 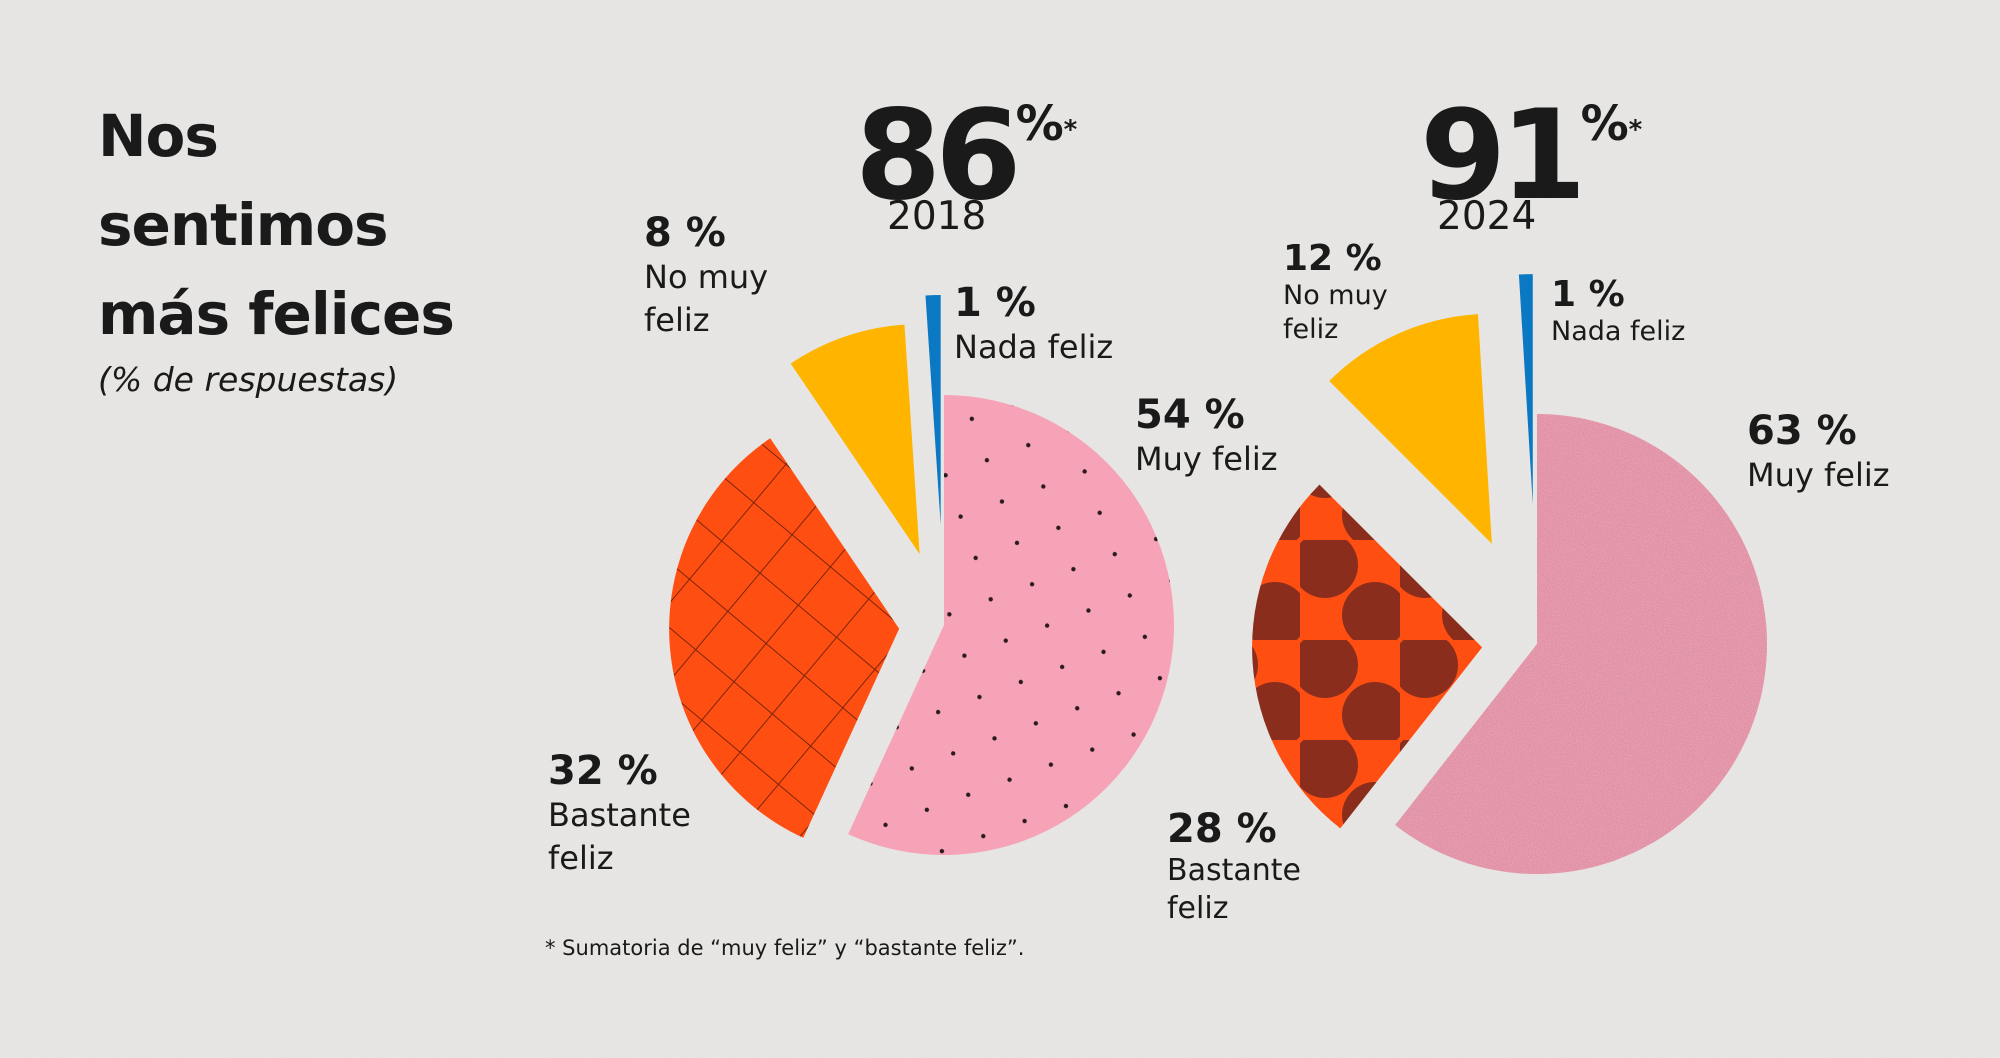 What do you see at coordinates (1487, 216) in the screenshot?
I see `year-2024: 2024` at bounding box center [1487, 216].